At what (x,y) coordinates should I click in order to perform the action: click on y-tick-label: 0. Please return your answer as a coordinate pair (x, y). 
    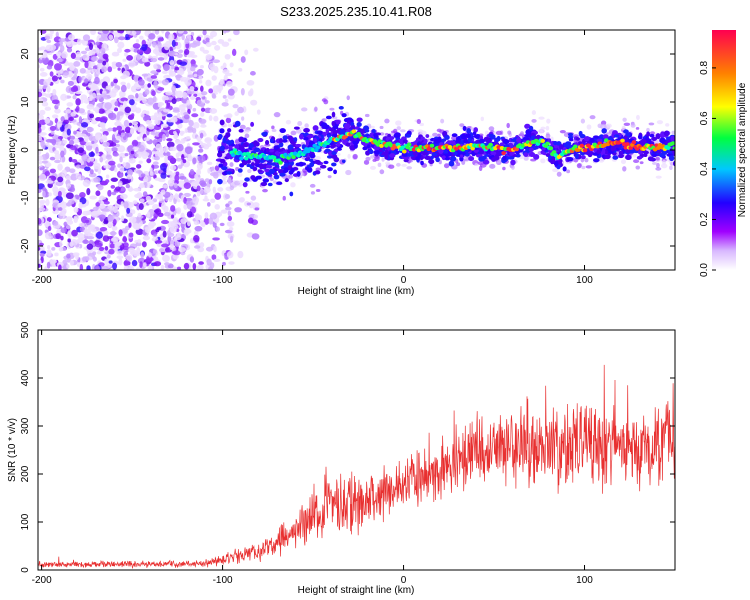
    Looking at the image, I should click on (25, 570).